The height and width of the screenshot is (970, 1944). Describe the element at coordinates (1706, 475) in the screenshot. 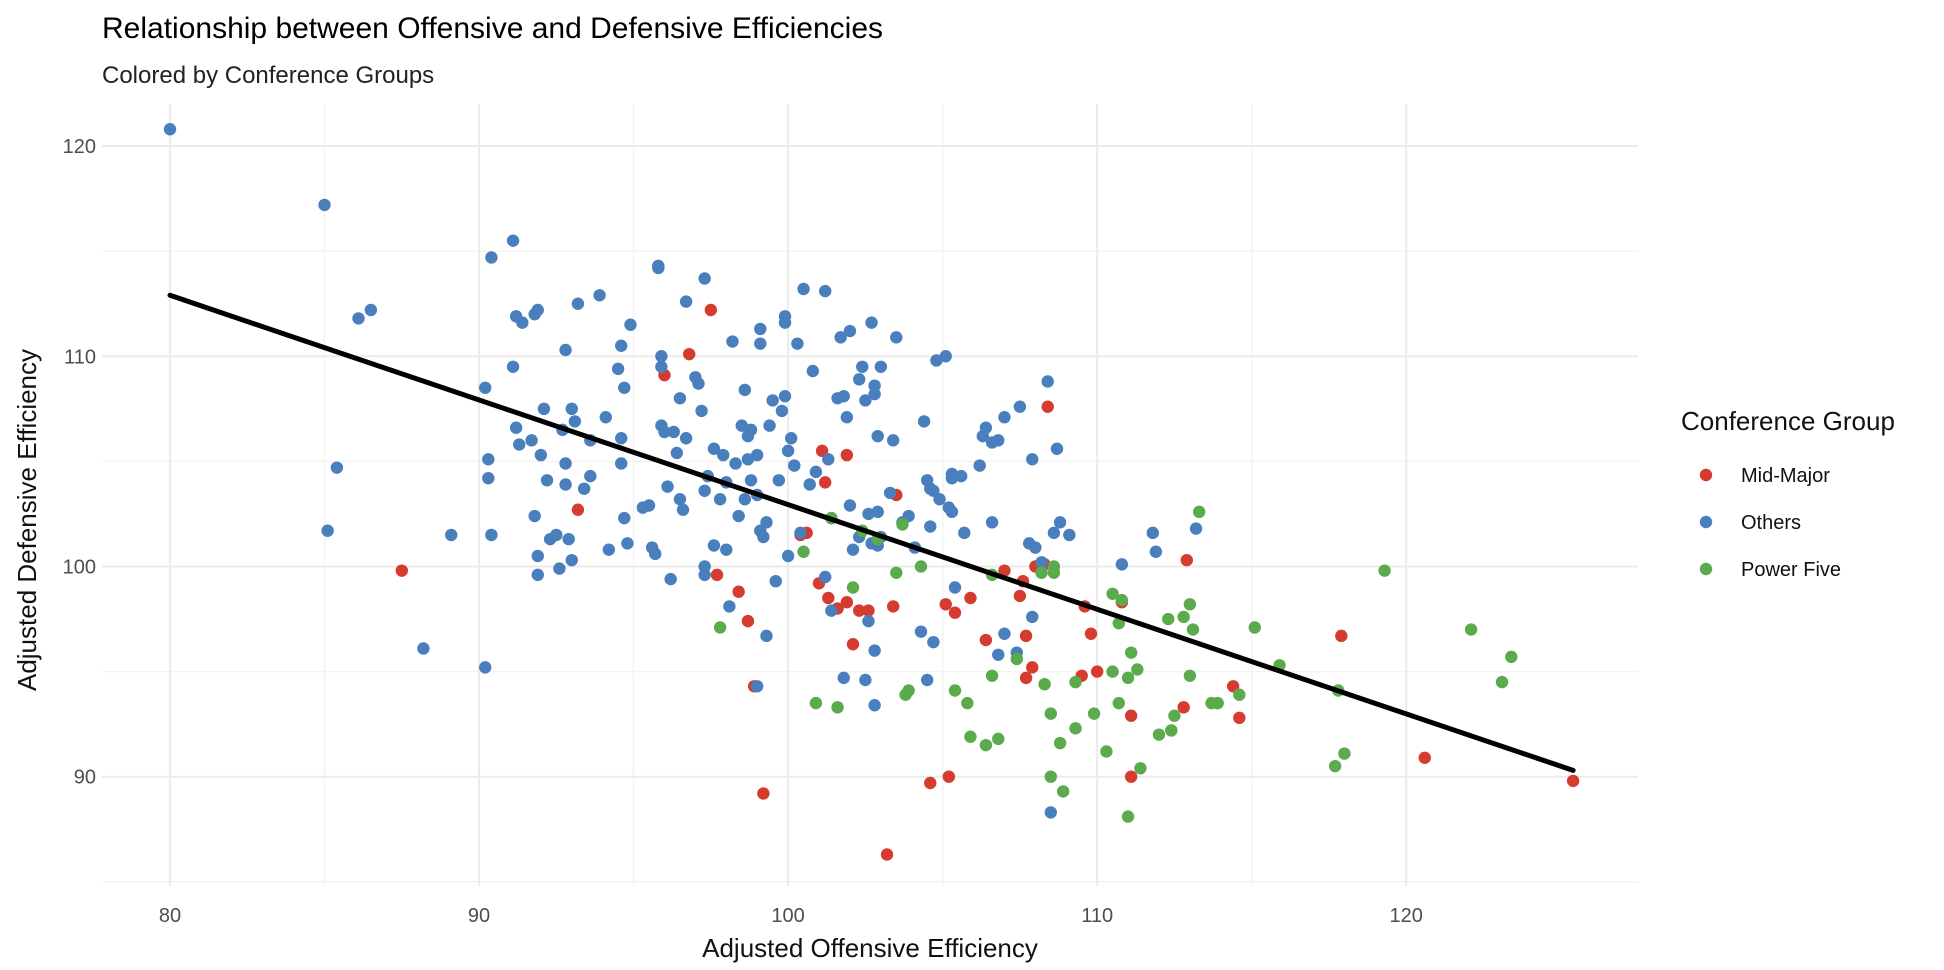

I see `legend-key-mid-major` at that location.